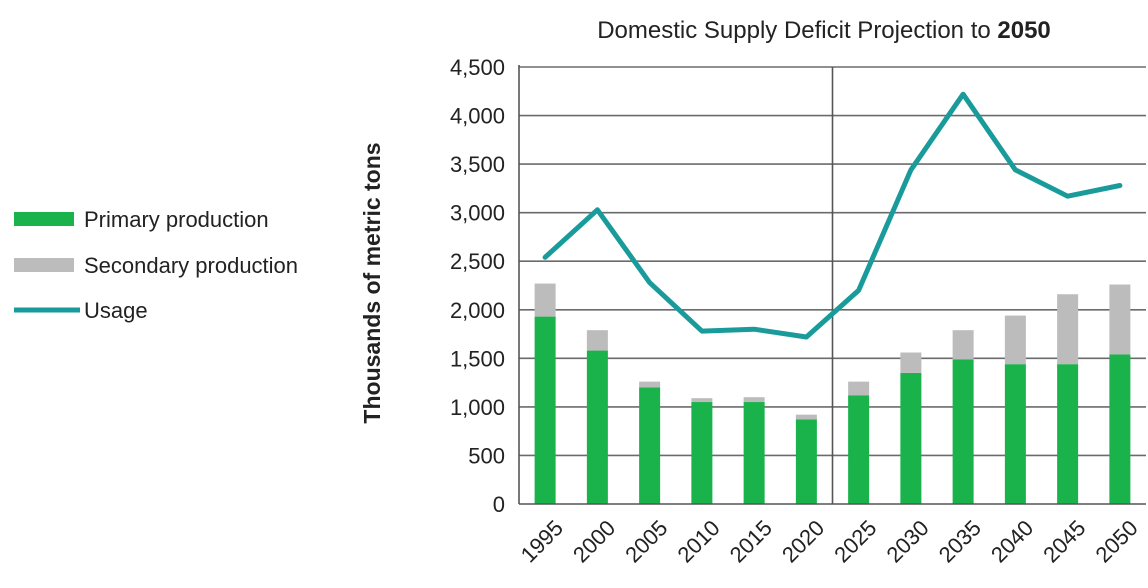 The width and height of the screenshot is (1148, 588). What do you see at coordinates (1023, 30) in the screenshot?
I see `chart-title-year: 2050` at bounding box center [1023, 30].